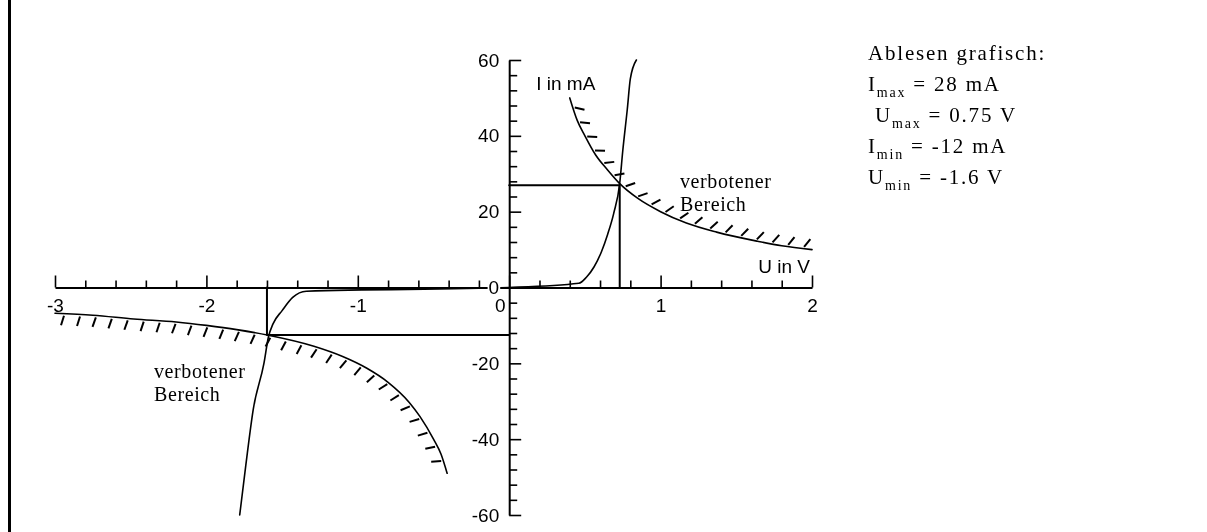 The height and width of the screenshot is (532, 1207). What do you see at coordinates (812, 305) in the screenshot?
I see `x-tick-label: 2` at bounding box center [812, 305].